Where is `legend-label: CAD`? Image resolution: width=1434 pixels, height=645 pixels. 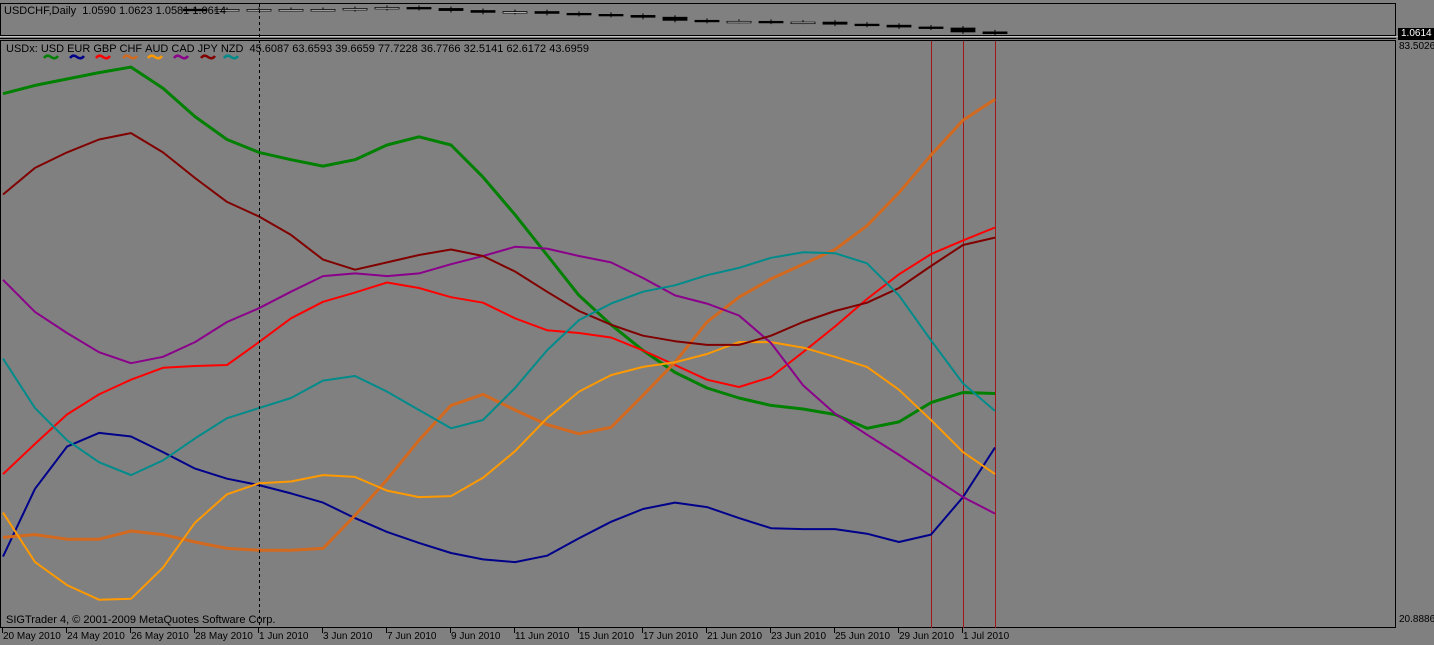
legend-label: CAD is located at coordinates (183, 49).